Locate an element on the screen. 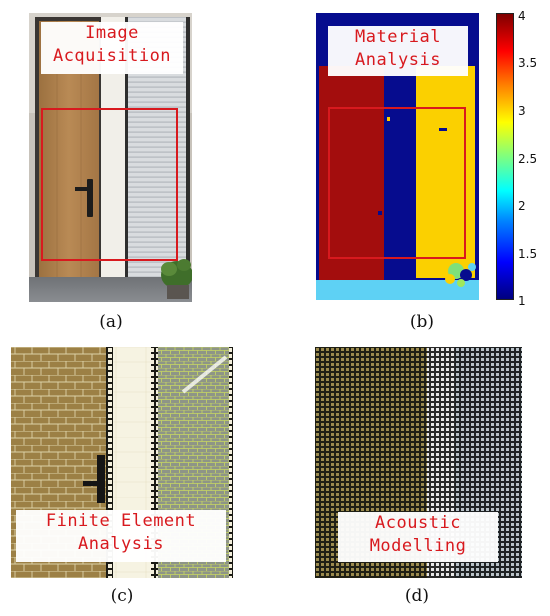  tag-material-analysis: Material Analysis is located at coordinates (398, 51).